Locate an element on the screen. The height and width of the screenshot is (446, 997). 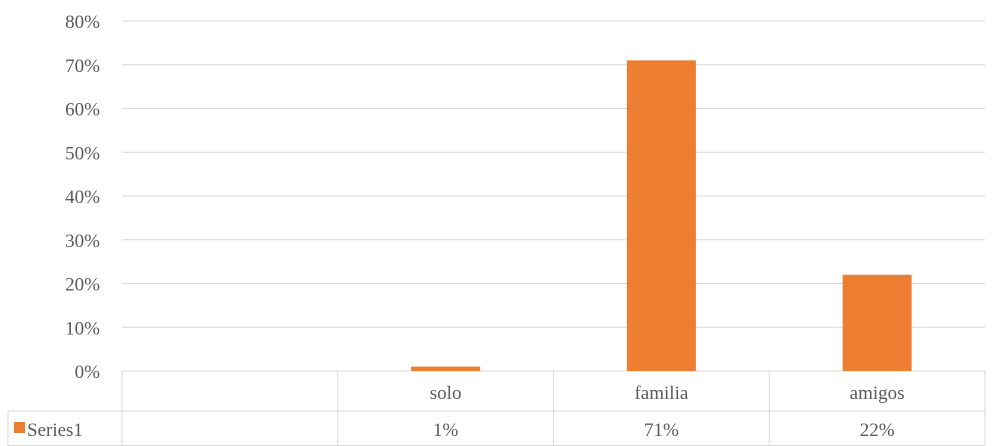
data-value-label: 1% is located at coordinates (446, 430).